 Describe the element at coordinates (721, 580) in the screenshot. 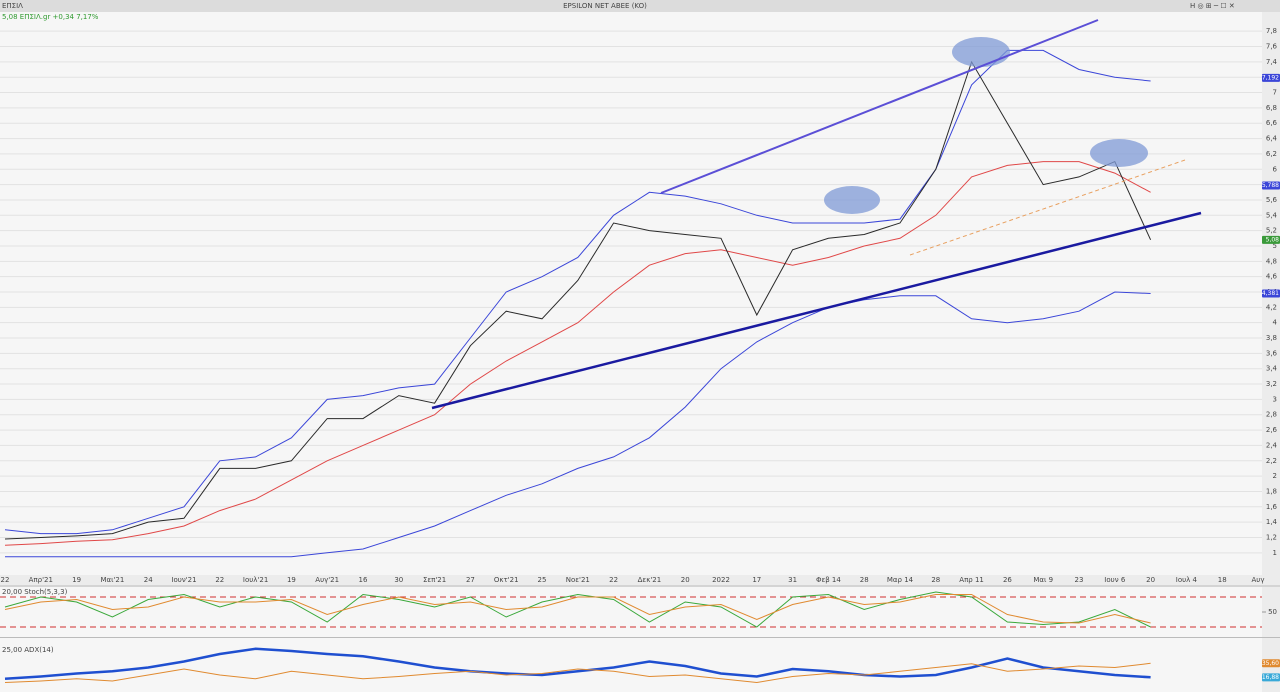

I see `x-tick-label: 2022` at that location.